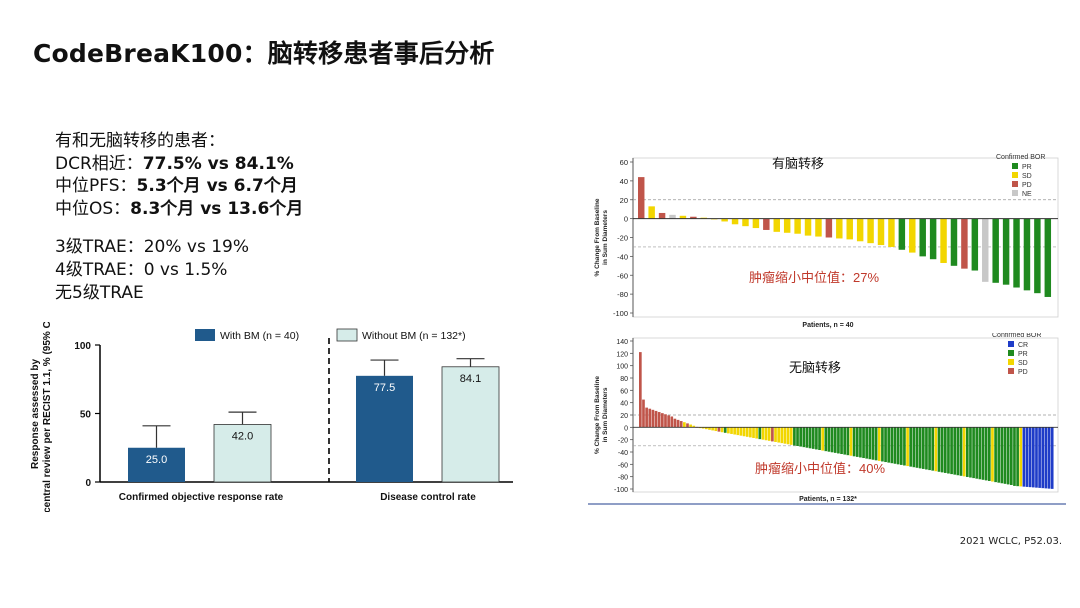 Image resolution: width=1080 pixels, height=608 pixels. I want to click on legend-title: Confirmed BOR, so click(1016, 336).